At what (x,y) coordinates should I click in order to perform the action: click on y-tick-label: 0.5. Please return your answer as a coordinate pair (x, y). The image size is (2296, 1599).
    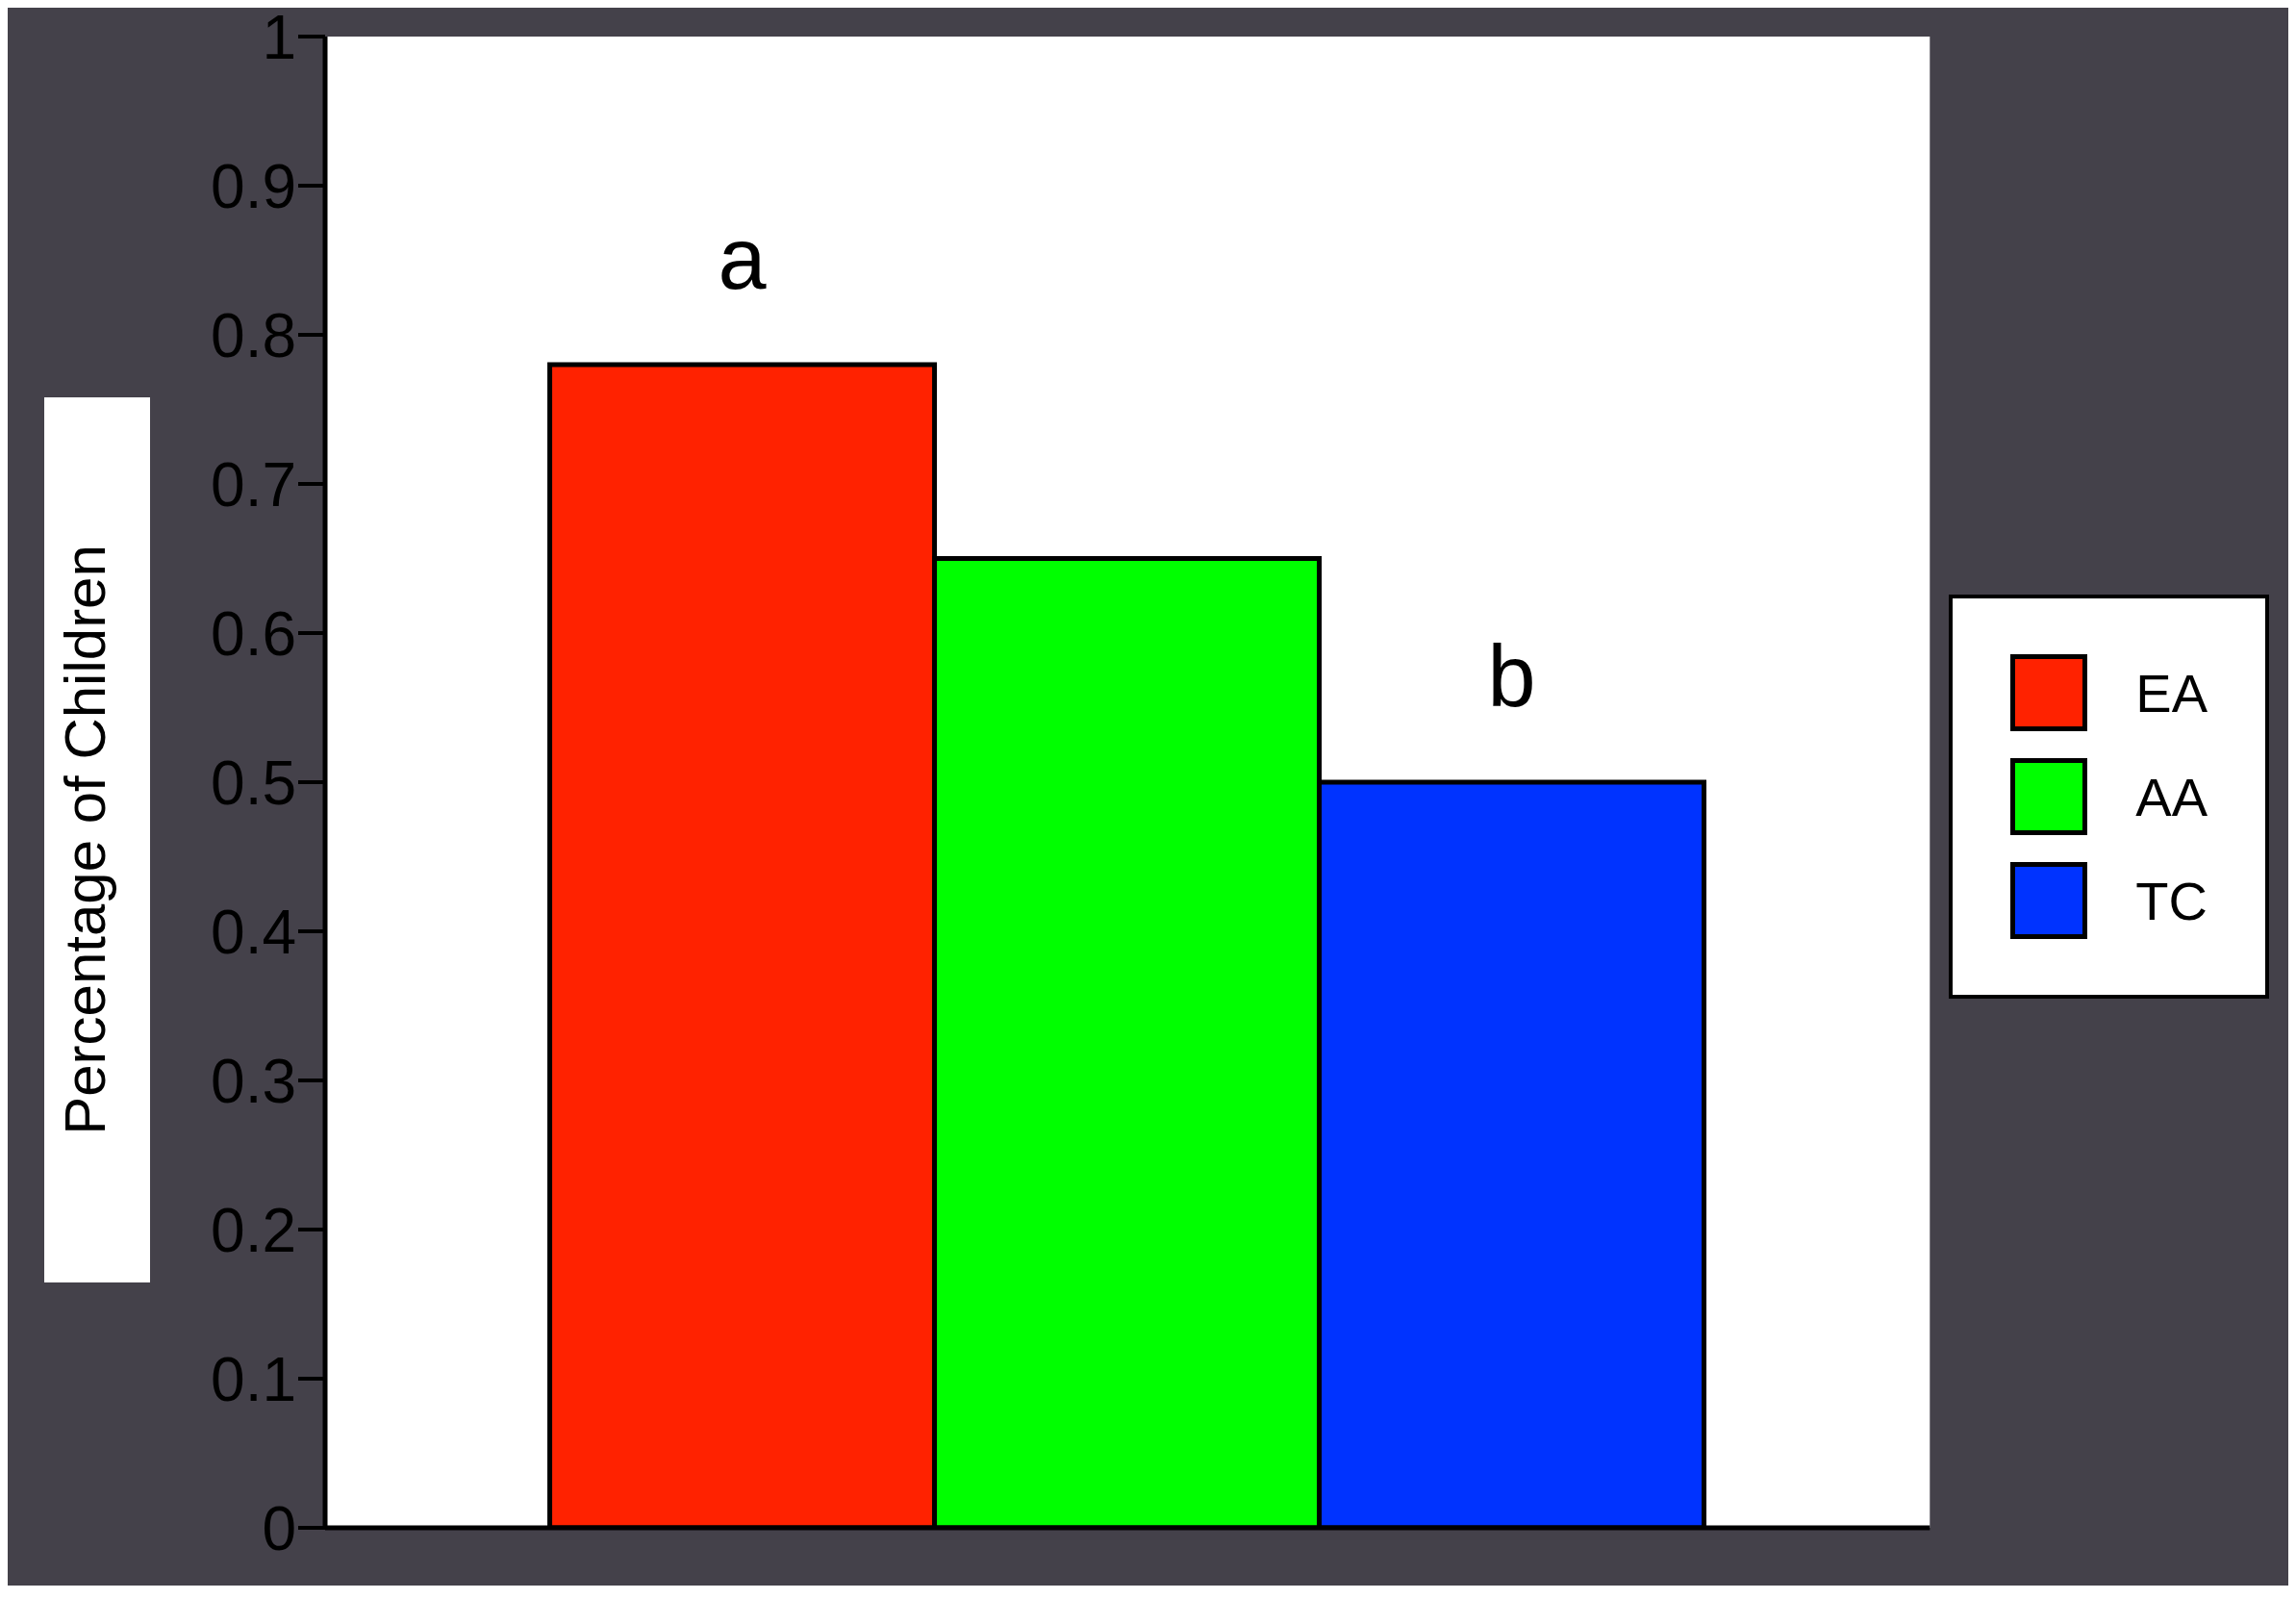
    Looking at the image, I should click on (253, 783).